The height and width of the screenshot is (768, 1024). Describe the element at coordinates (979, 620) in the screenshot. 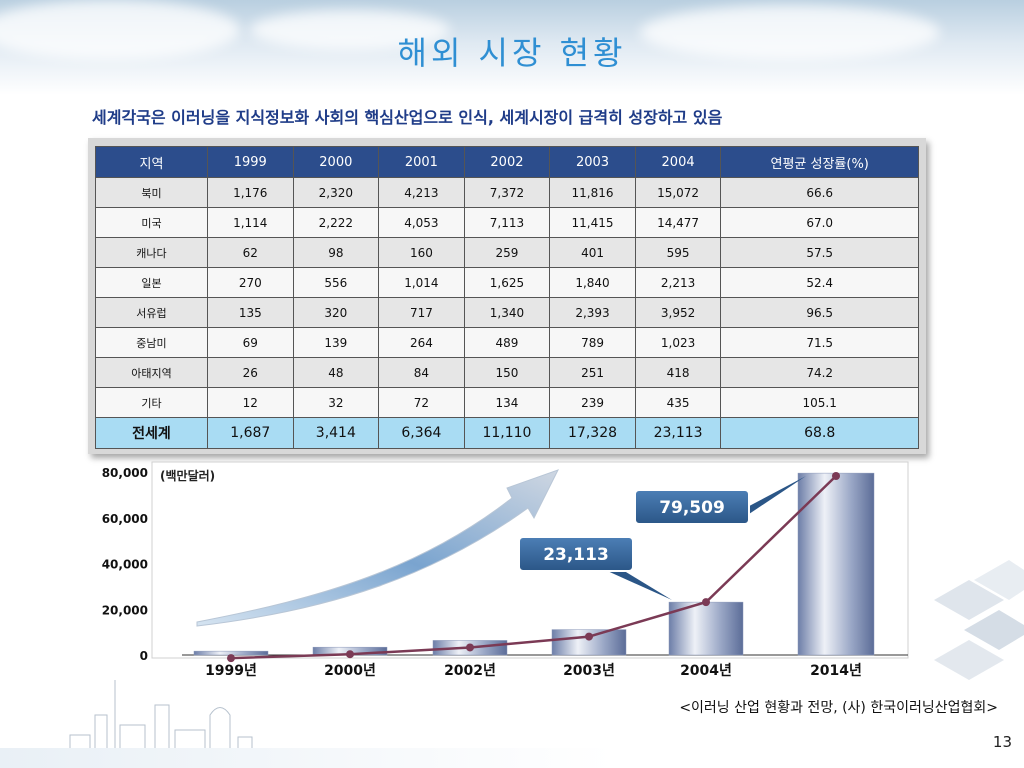

I see `decorative-tiles` at that location.